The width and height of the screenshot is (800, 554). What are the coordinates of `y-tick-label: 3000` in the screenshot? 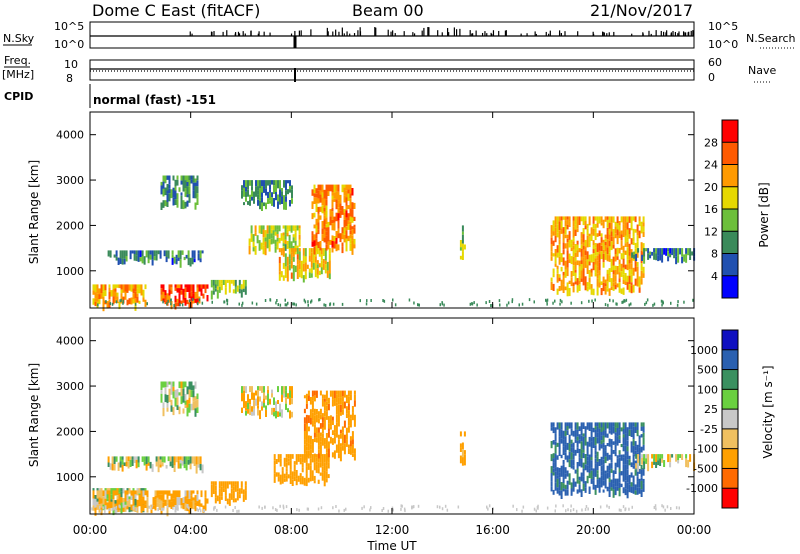 It's located at (70, 180).